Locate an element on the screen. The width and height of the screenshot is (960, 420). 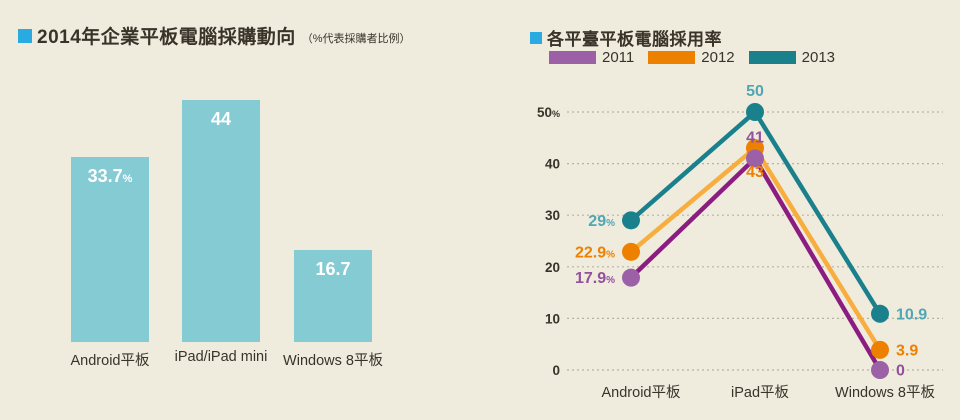
x-category-label-iPad平板: iPad平板 is located at coordinates (760, 392).